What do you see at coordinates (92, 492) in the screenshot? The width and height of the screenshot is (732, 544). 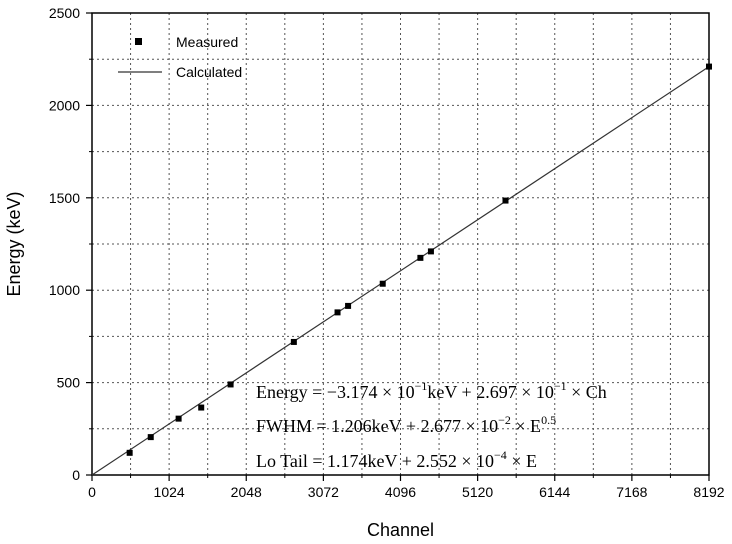 I see `x-tick-label: 0` at bounding box center [92, 492].